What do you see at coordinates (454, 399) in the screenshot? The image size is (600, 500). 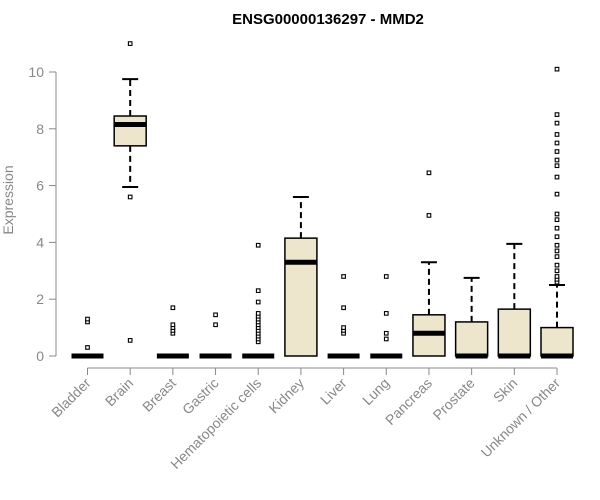 I see `x-tick-label: Prostate` at bounding box center [454, 399].